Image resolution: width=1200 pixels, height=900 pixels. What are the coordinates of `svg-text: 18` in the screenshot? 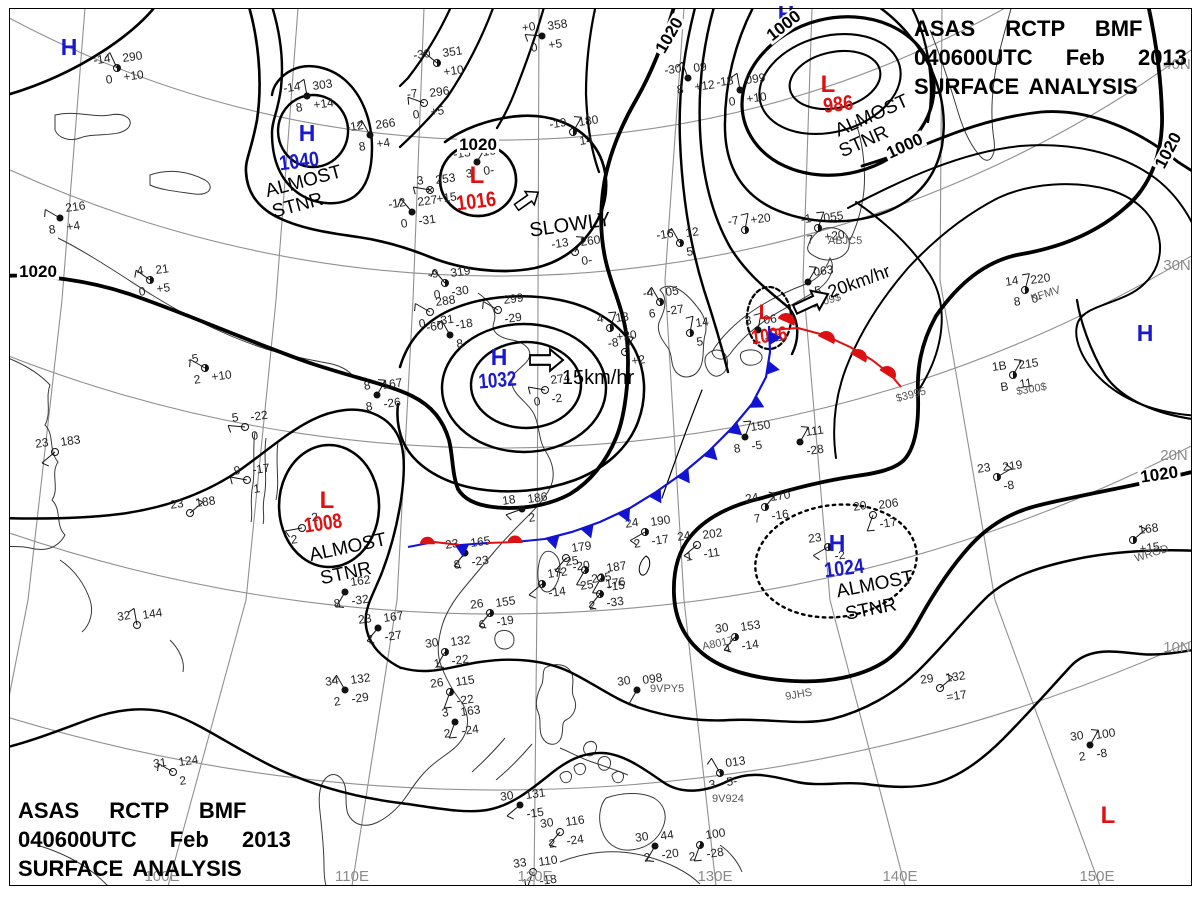 It's located at (508, 500).